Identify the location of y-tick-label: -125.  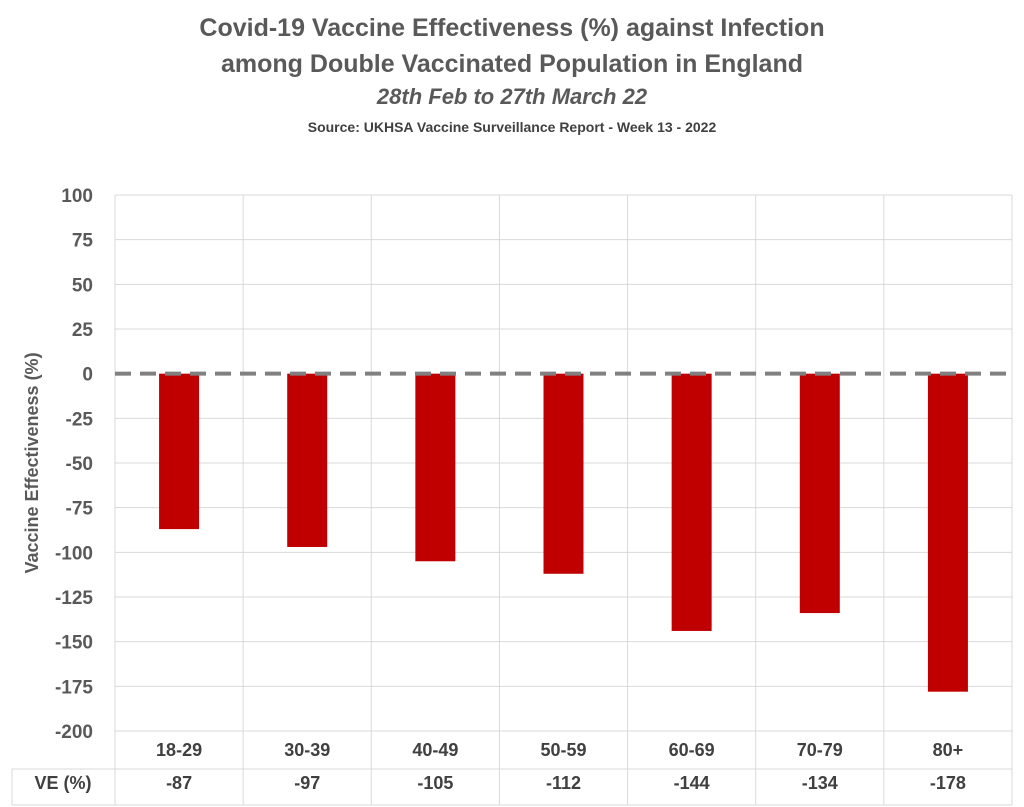
(74, 598).